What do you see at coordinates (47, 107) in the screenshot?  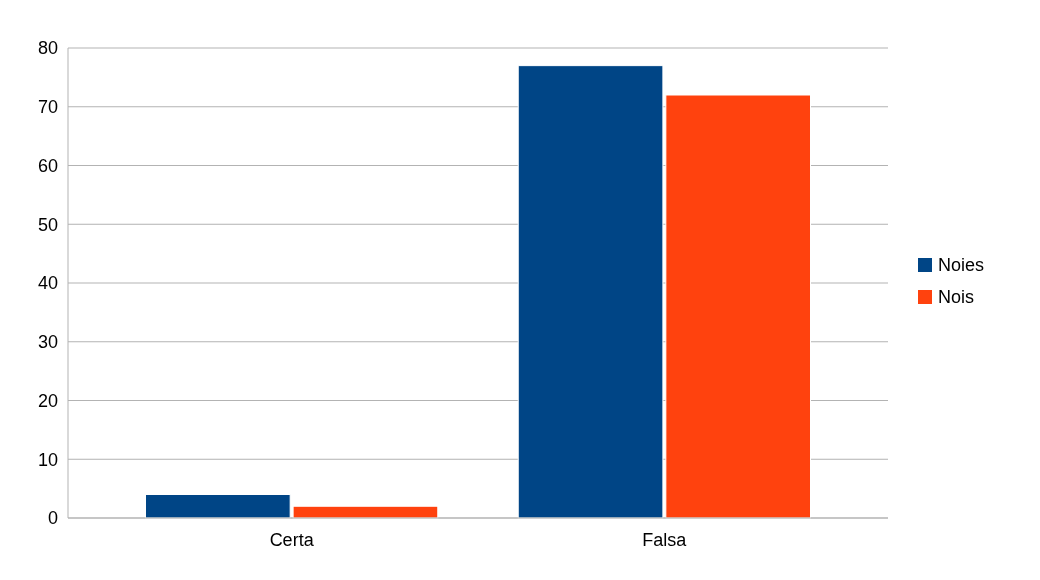 I see `y-tick-label: 70` at bounding box center [47, 107].